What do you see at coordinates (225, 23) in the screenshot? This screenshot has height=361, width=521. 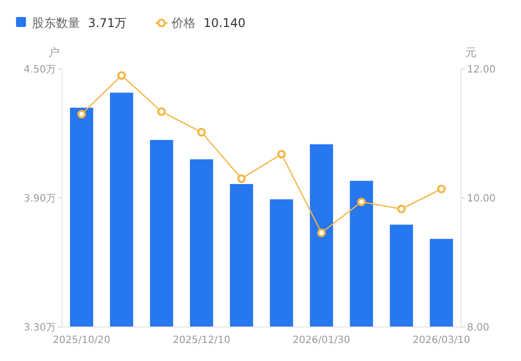 I see `text: 10.140` at bounding box center [225, 23].